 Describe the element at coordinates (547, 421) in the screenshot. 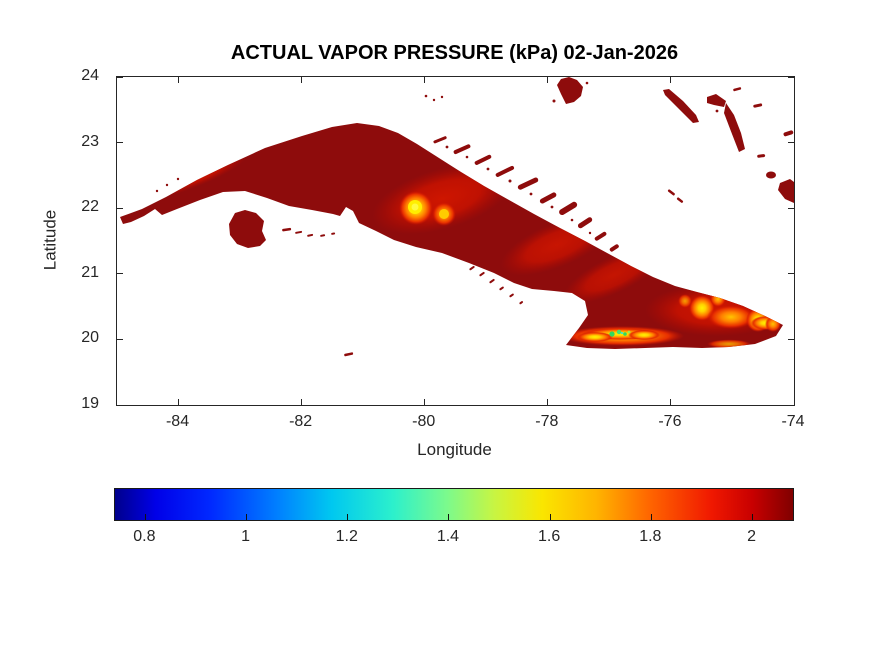

I see `x-tick-label: -78` at that location.